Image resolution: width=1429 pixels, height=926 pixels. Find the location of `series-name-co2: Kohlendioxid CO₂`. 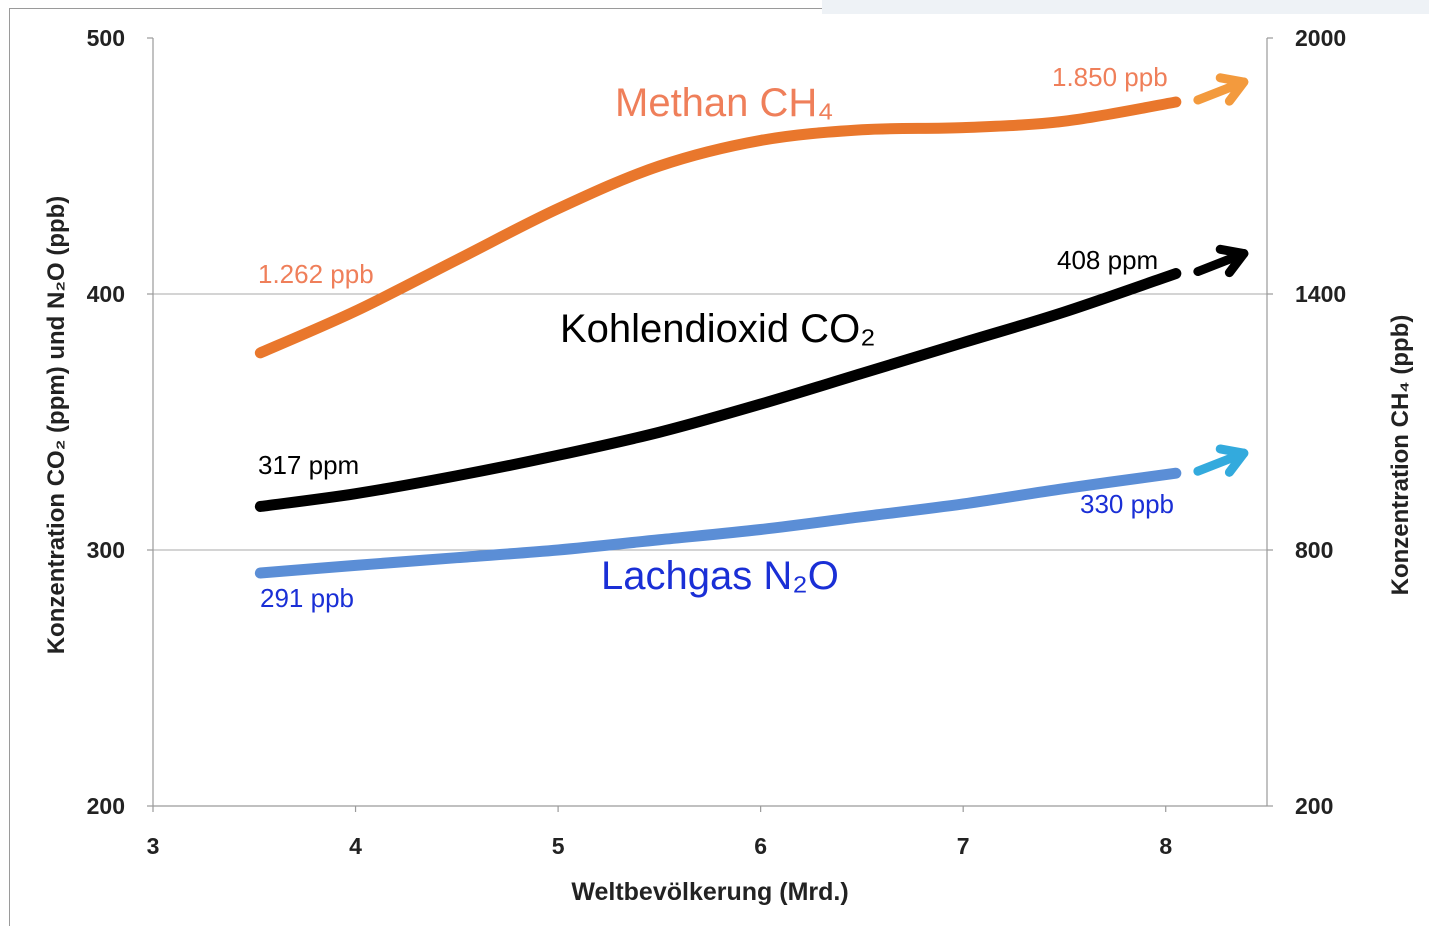

series-name-co2: Kohlendioxid CO₂ is located at coordinates (718, 329).